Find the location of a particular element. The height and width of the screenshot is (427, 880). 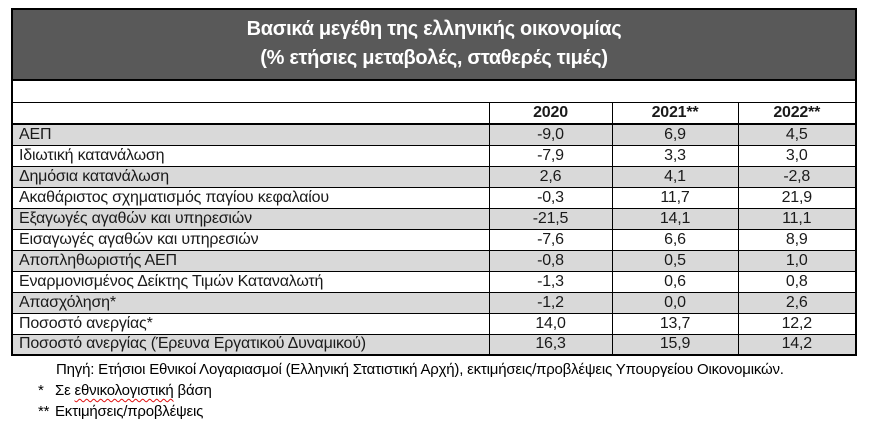

row-label: Ποσοστό ανεργίας* is located at coordinates (250, 323).